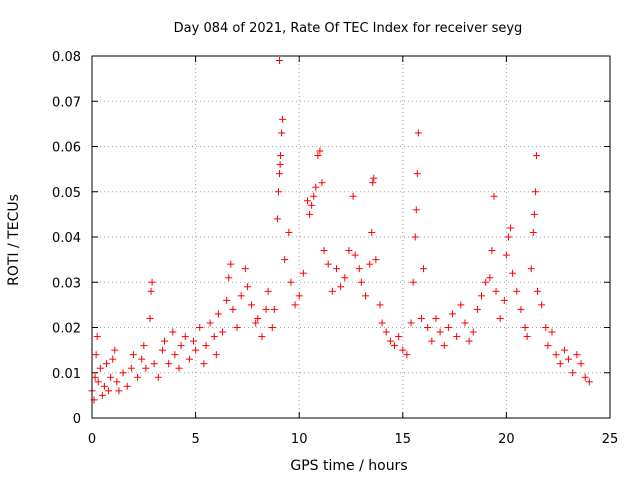 This screenshot has width=640, height=485. What do you see at coordinates (66, 193) in the screenshot?
I see `y-tick-label: 0.05` at bounding box center [66, 193].